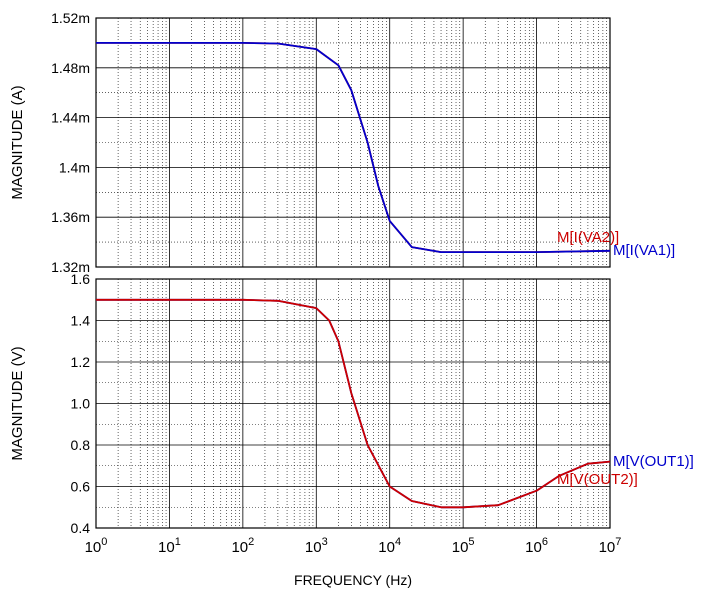 This screenshot has width=719, height=592. Describe the element at coordinates (588, 237) in the screenshot. I see `series-label: M[I(VA2)]` at that location.